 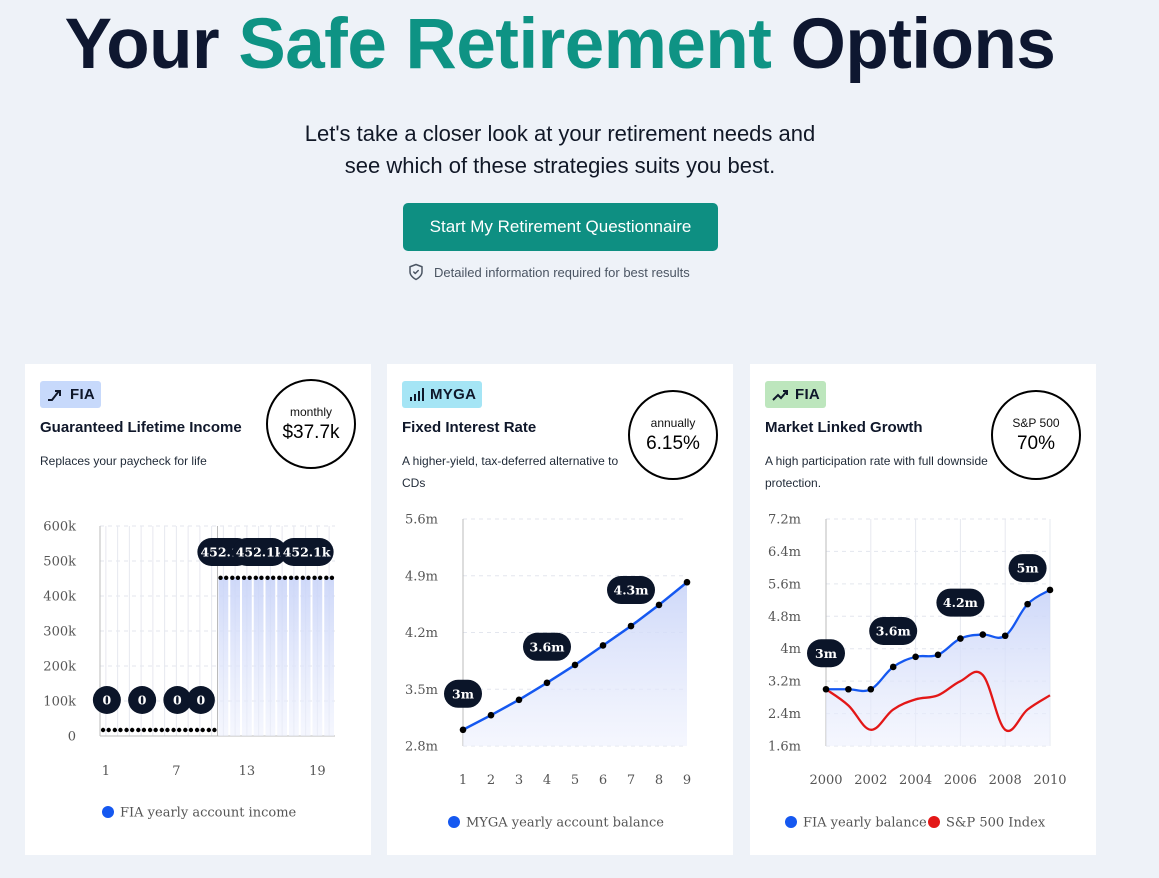 I want to click on y-tick-label: 1.6m, so click(x=784, y=747).